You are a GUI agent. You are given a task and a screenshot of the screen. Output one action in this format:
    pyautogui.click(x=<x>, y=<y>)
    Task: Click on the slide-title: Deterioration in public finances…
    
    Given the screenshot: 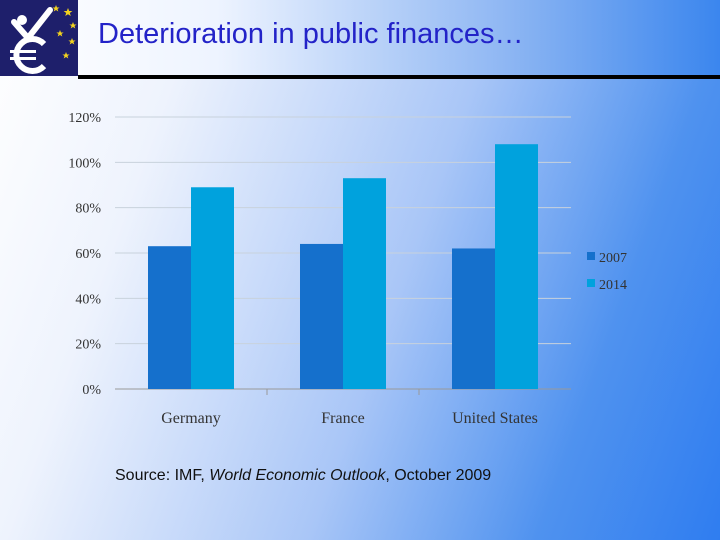 What is the action you would take?
    pyautogui.click(x=311, y=34)
    